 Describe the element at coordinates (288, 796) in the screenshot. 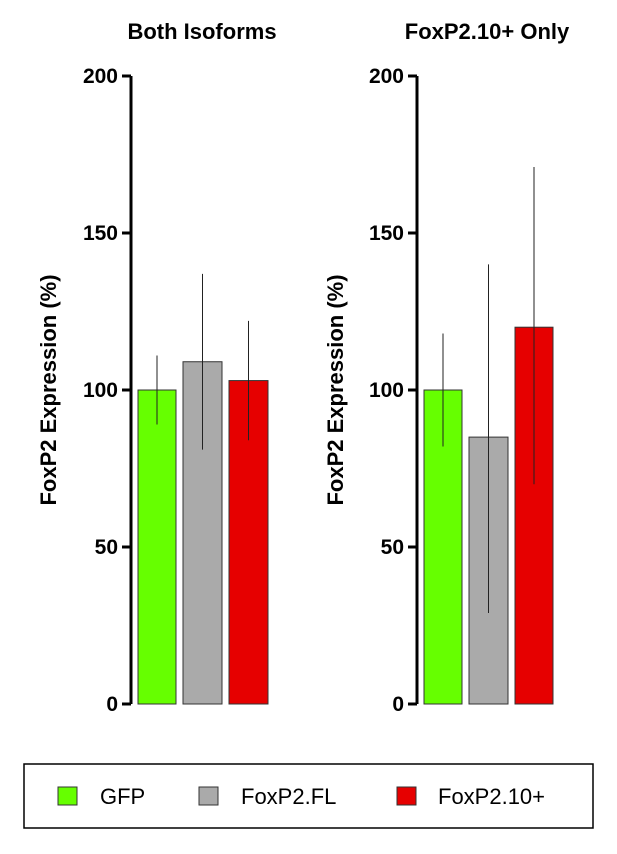

I see `legend-label: FoxP2.FL` at that location.